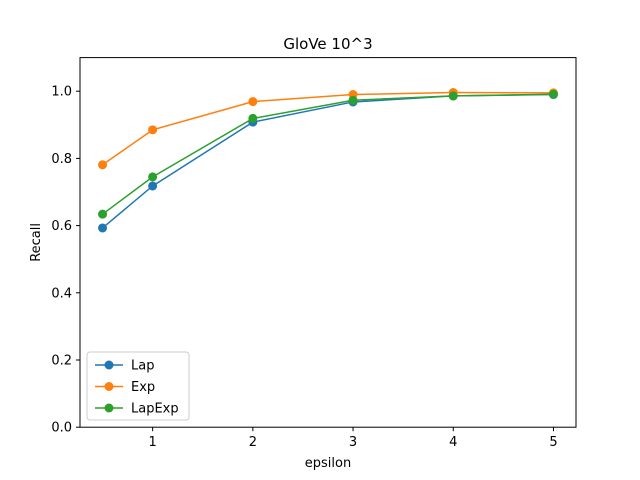  Describe the element at coordinates (142, 366) in the screenshot. I see `legend-label: Lap` at that location.